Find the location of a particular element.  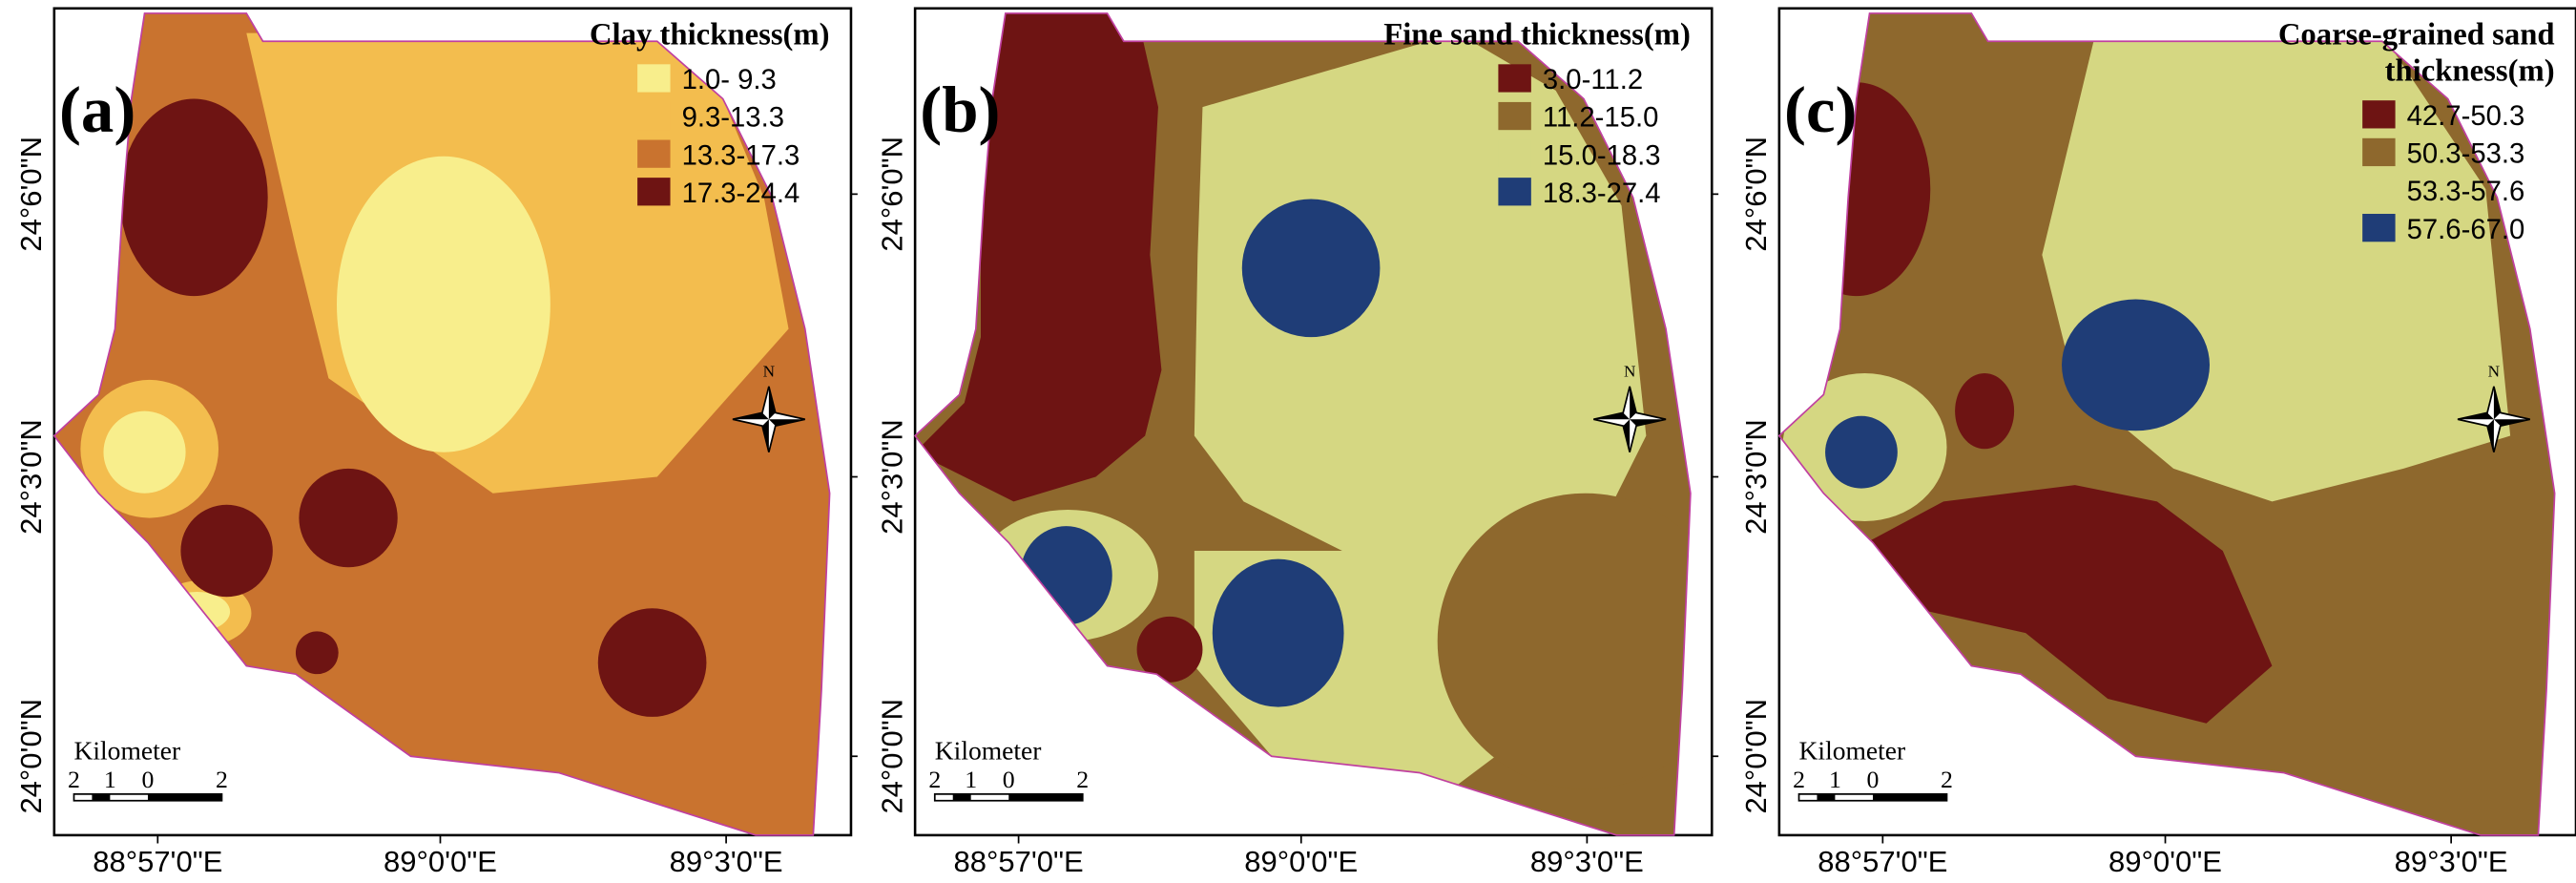

legend-title: thickness(m) is located at coordinates (2470, 71).